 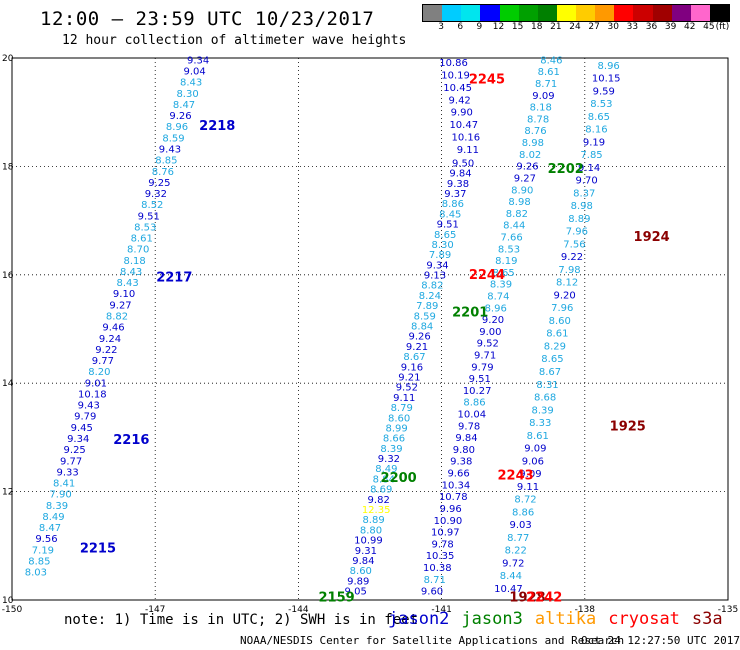 What do you see at coordinates (533, 461) in the screenshot?
I see `swh-value: 9.06` at bounding box center [533, 461].